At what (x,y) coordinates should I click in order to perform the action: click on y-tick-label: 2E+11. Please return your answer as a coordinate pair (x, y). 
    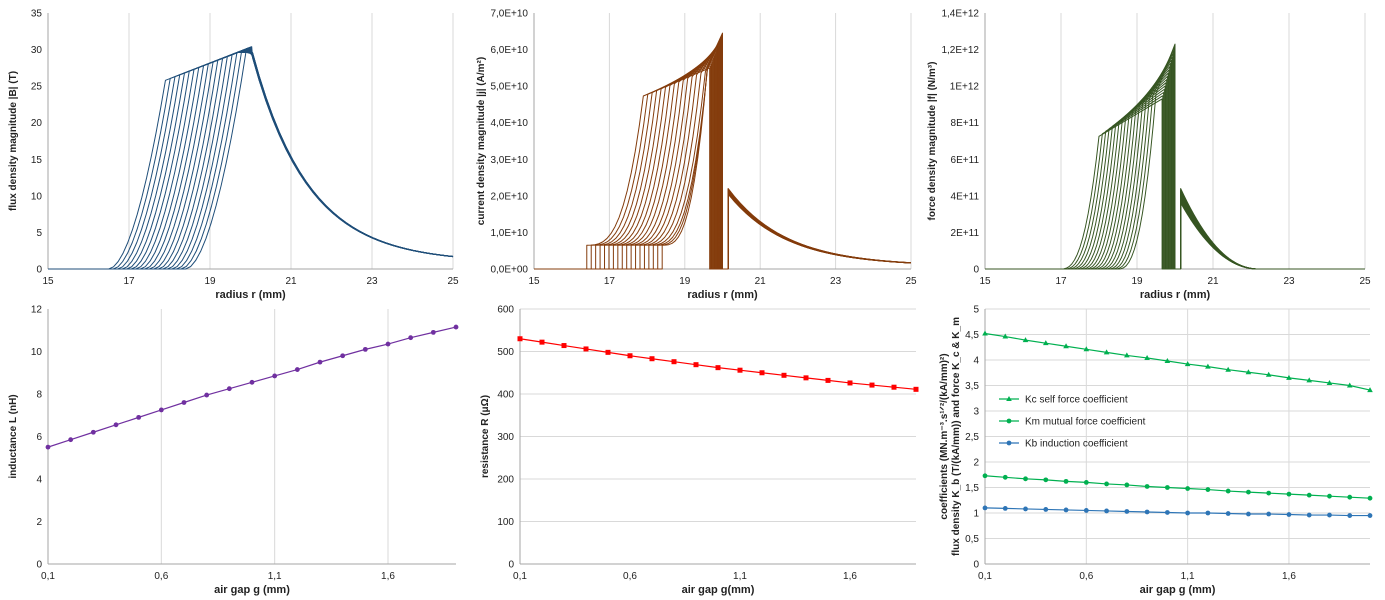
    Looking at the image, I should click on (965, 233).